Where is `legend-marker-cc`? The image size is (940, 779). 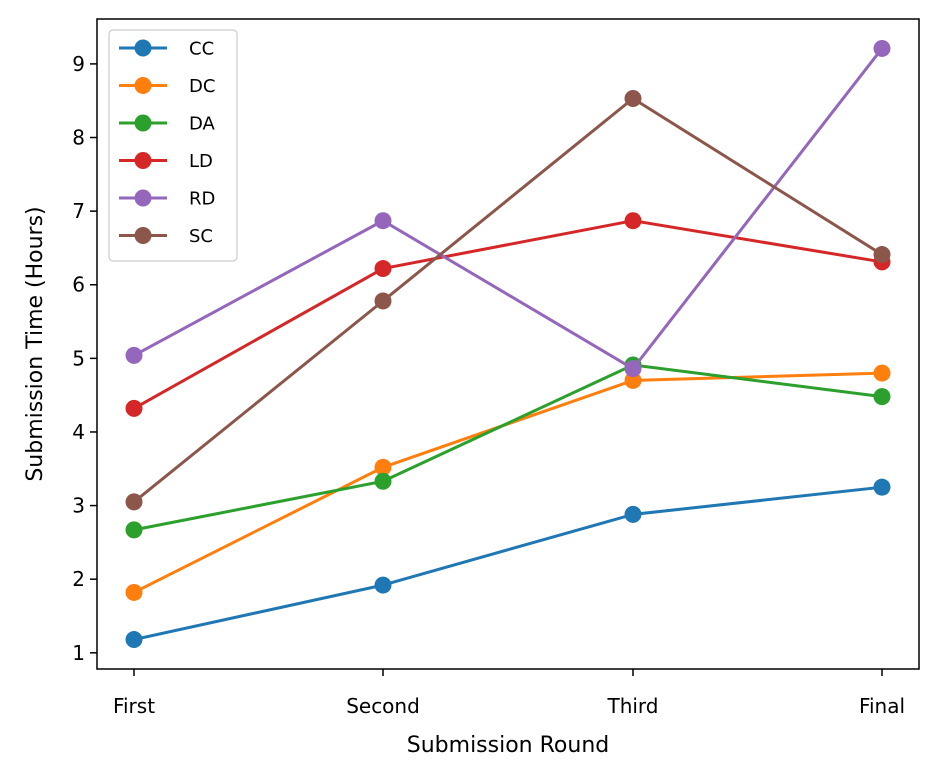
legend-marker-cc is located at coordinates (143, 48).